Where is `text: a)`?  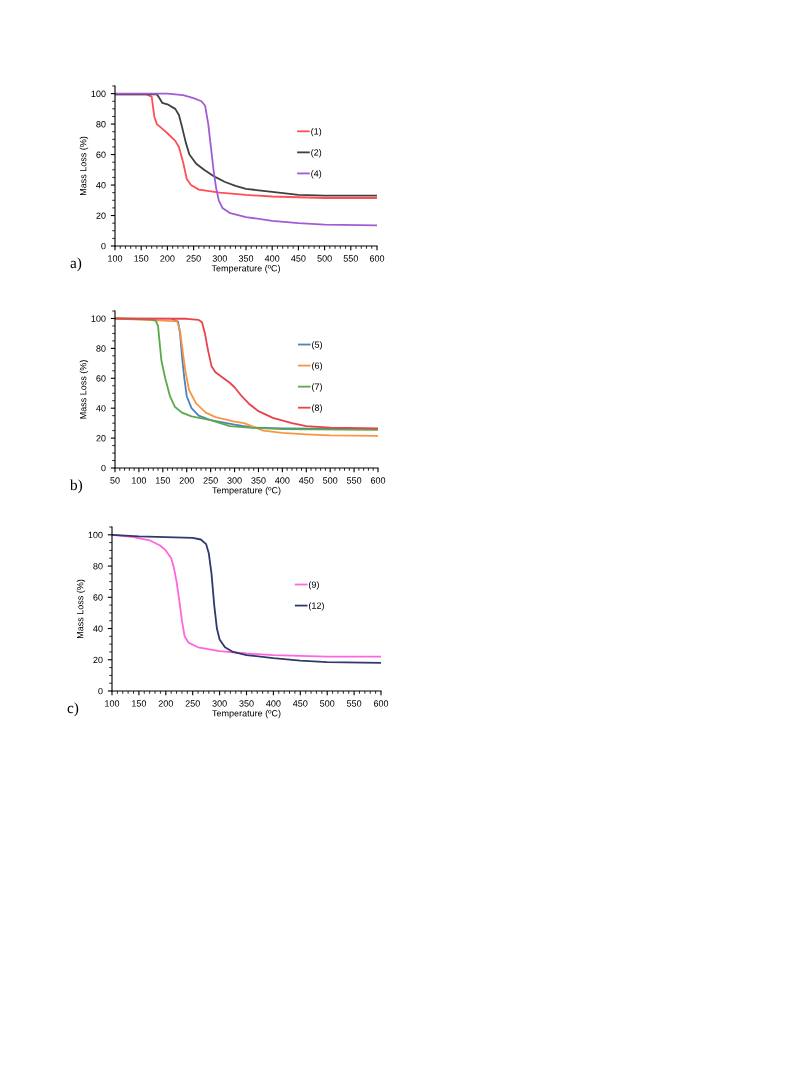 text: a) is located at coordinates (76, 264).